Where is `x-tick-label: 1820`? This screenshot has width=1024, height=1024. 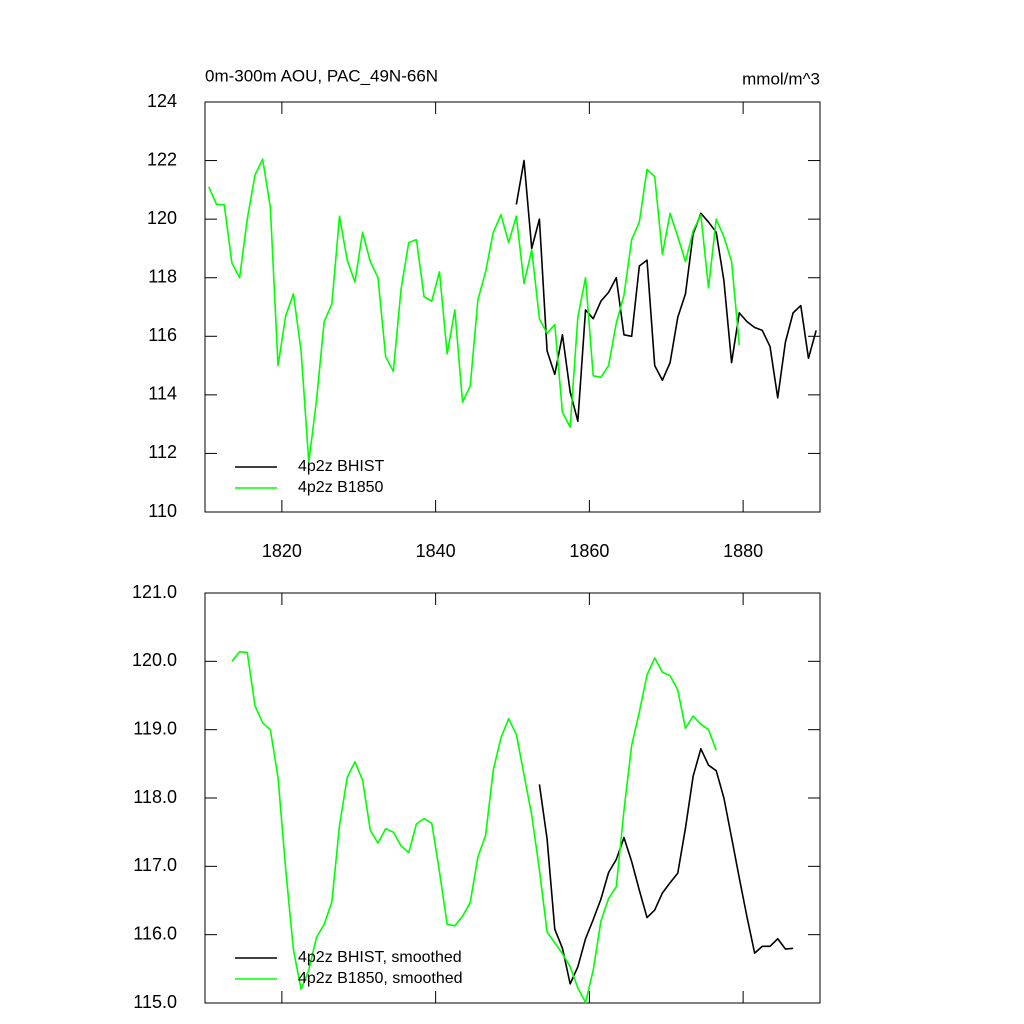
x-tick-label: 1820 is located at coordinates (282, 551).